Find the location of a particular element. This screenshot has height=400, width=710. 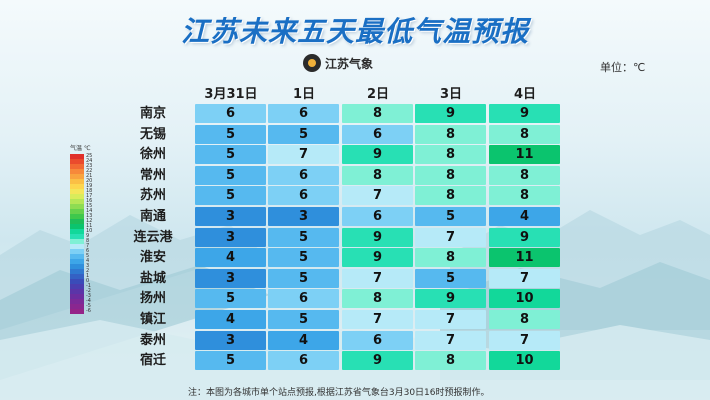

city-label: 南通 is located at coordinates (152, 216).